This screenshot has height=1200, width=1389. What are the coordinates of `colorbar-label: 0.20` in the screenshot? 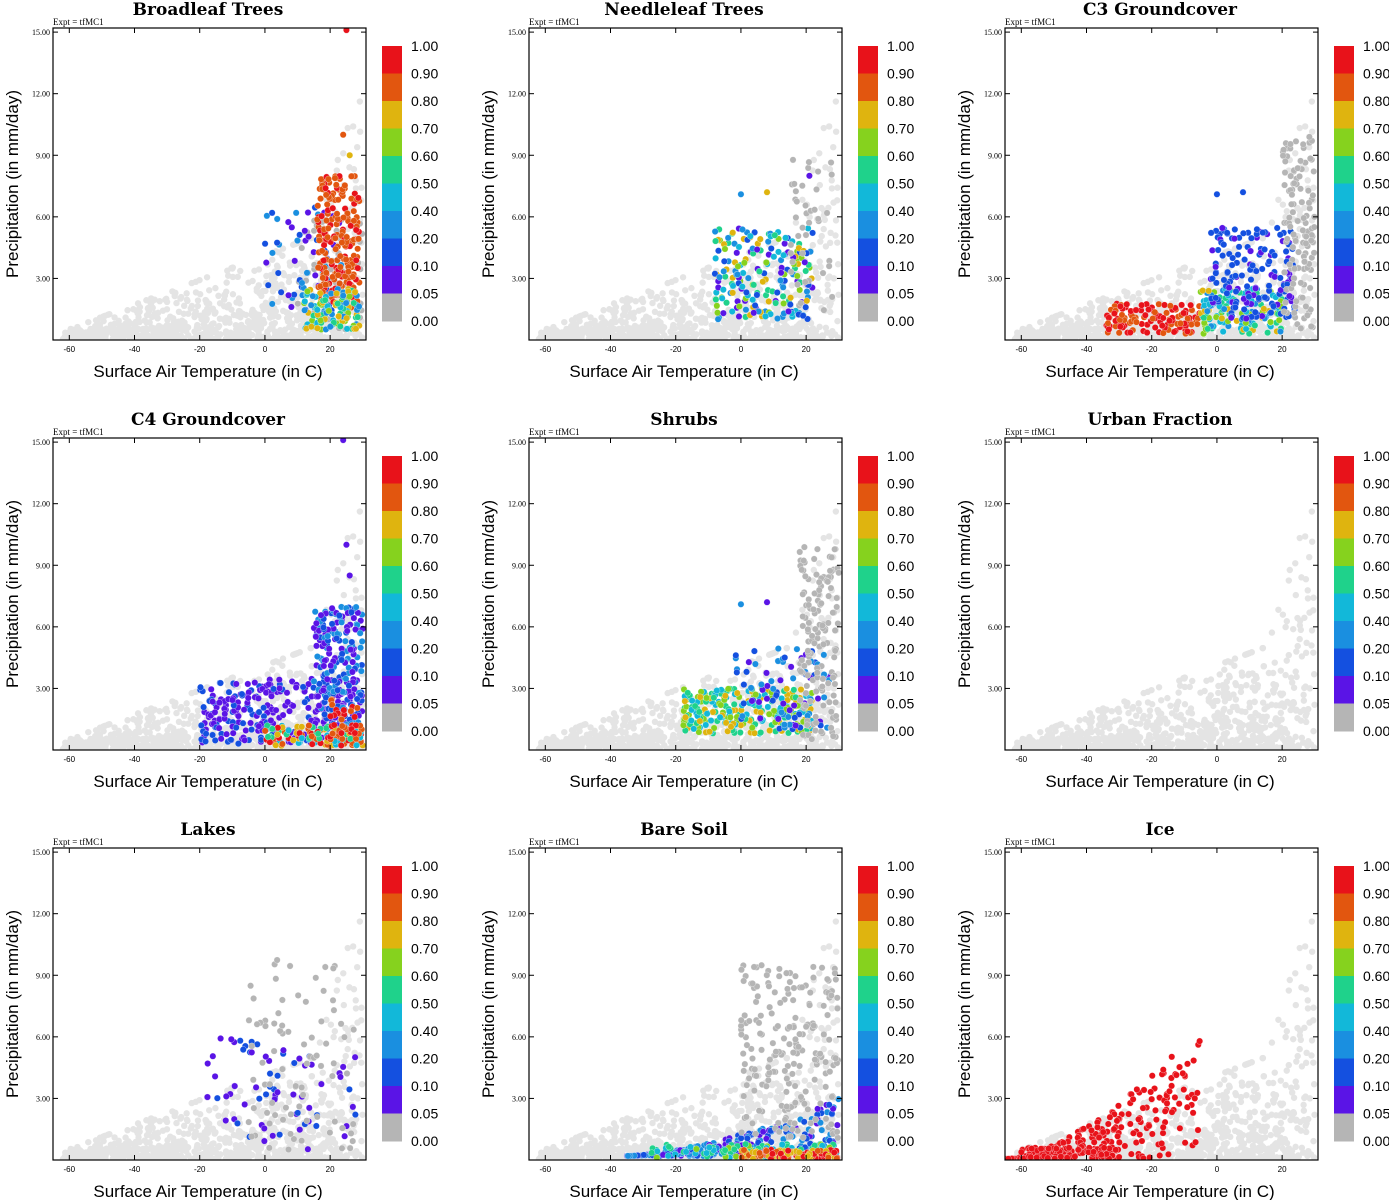 It's located at (424, 239).